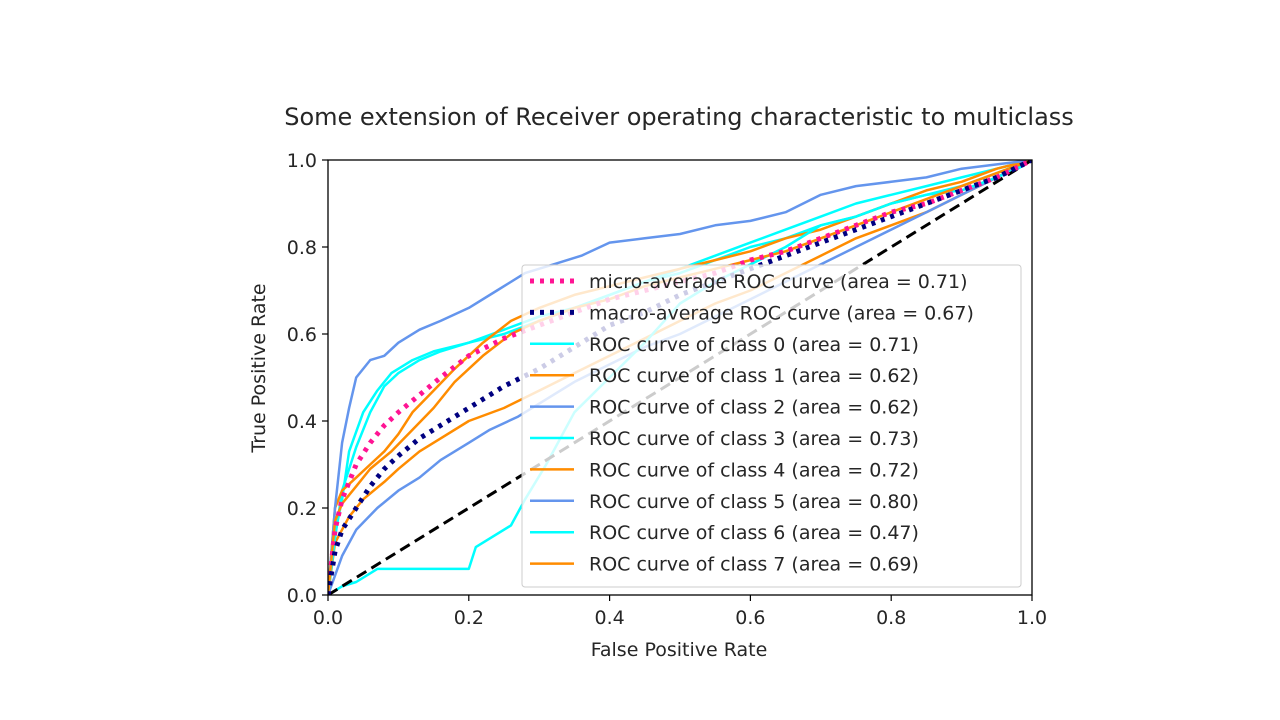 This screenshot has height=720, width=1280. Describe the element at coordinates (469, 618) in the screenshot. I see `x-tick-label: 0.2` at that location.